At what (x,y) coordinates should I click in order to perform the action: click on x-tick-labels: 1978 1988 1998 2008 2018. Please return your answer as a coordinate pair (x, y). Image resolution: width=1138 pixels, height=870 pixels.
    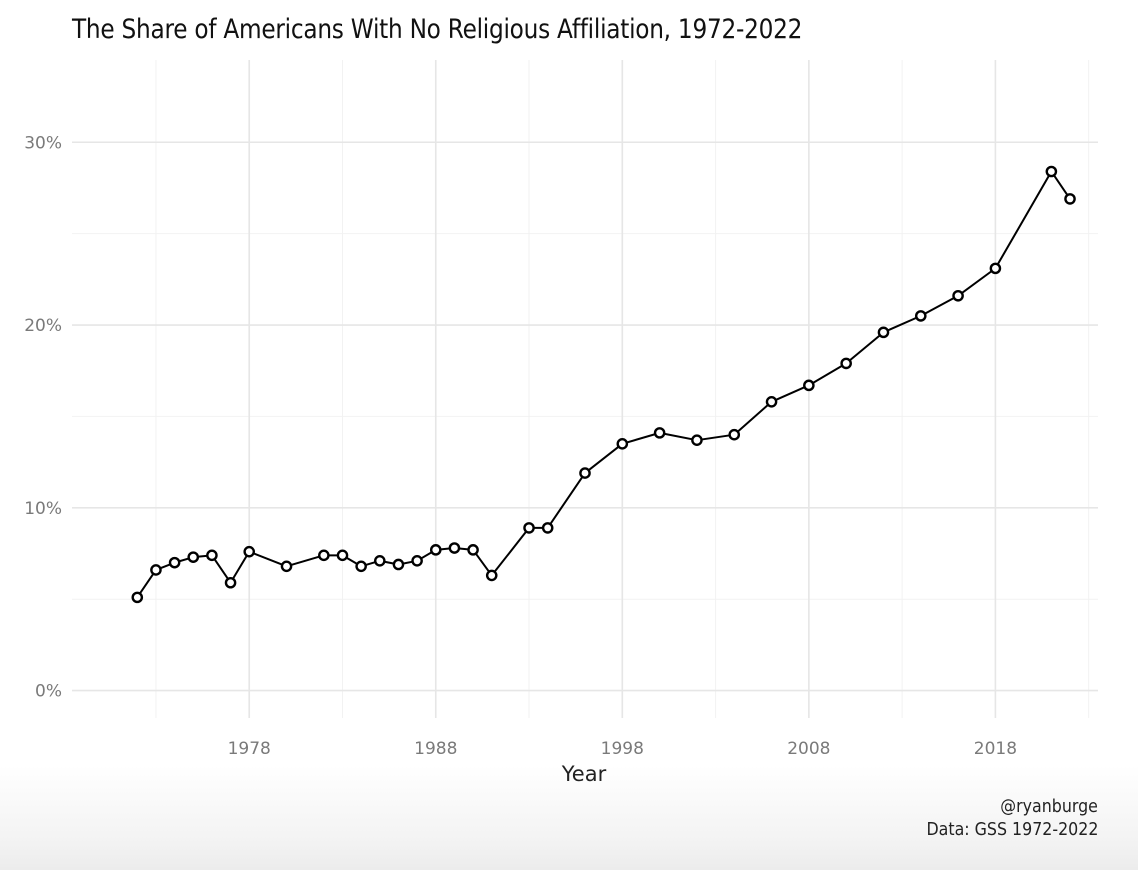
    Looking at the image, I should click on (622, 749).